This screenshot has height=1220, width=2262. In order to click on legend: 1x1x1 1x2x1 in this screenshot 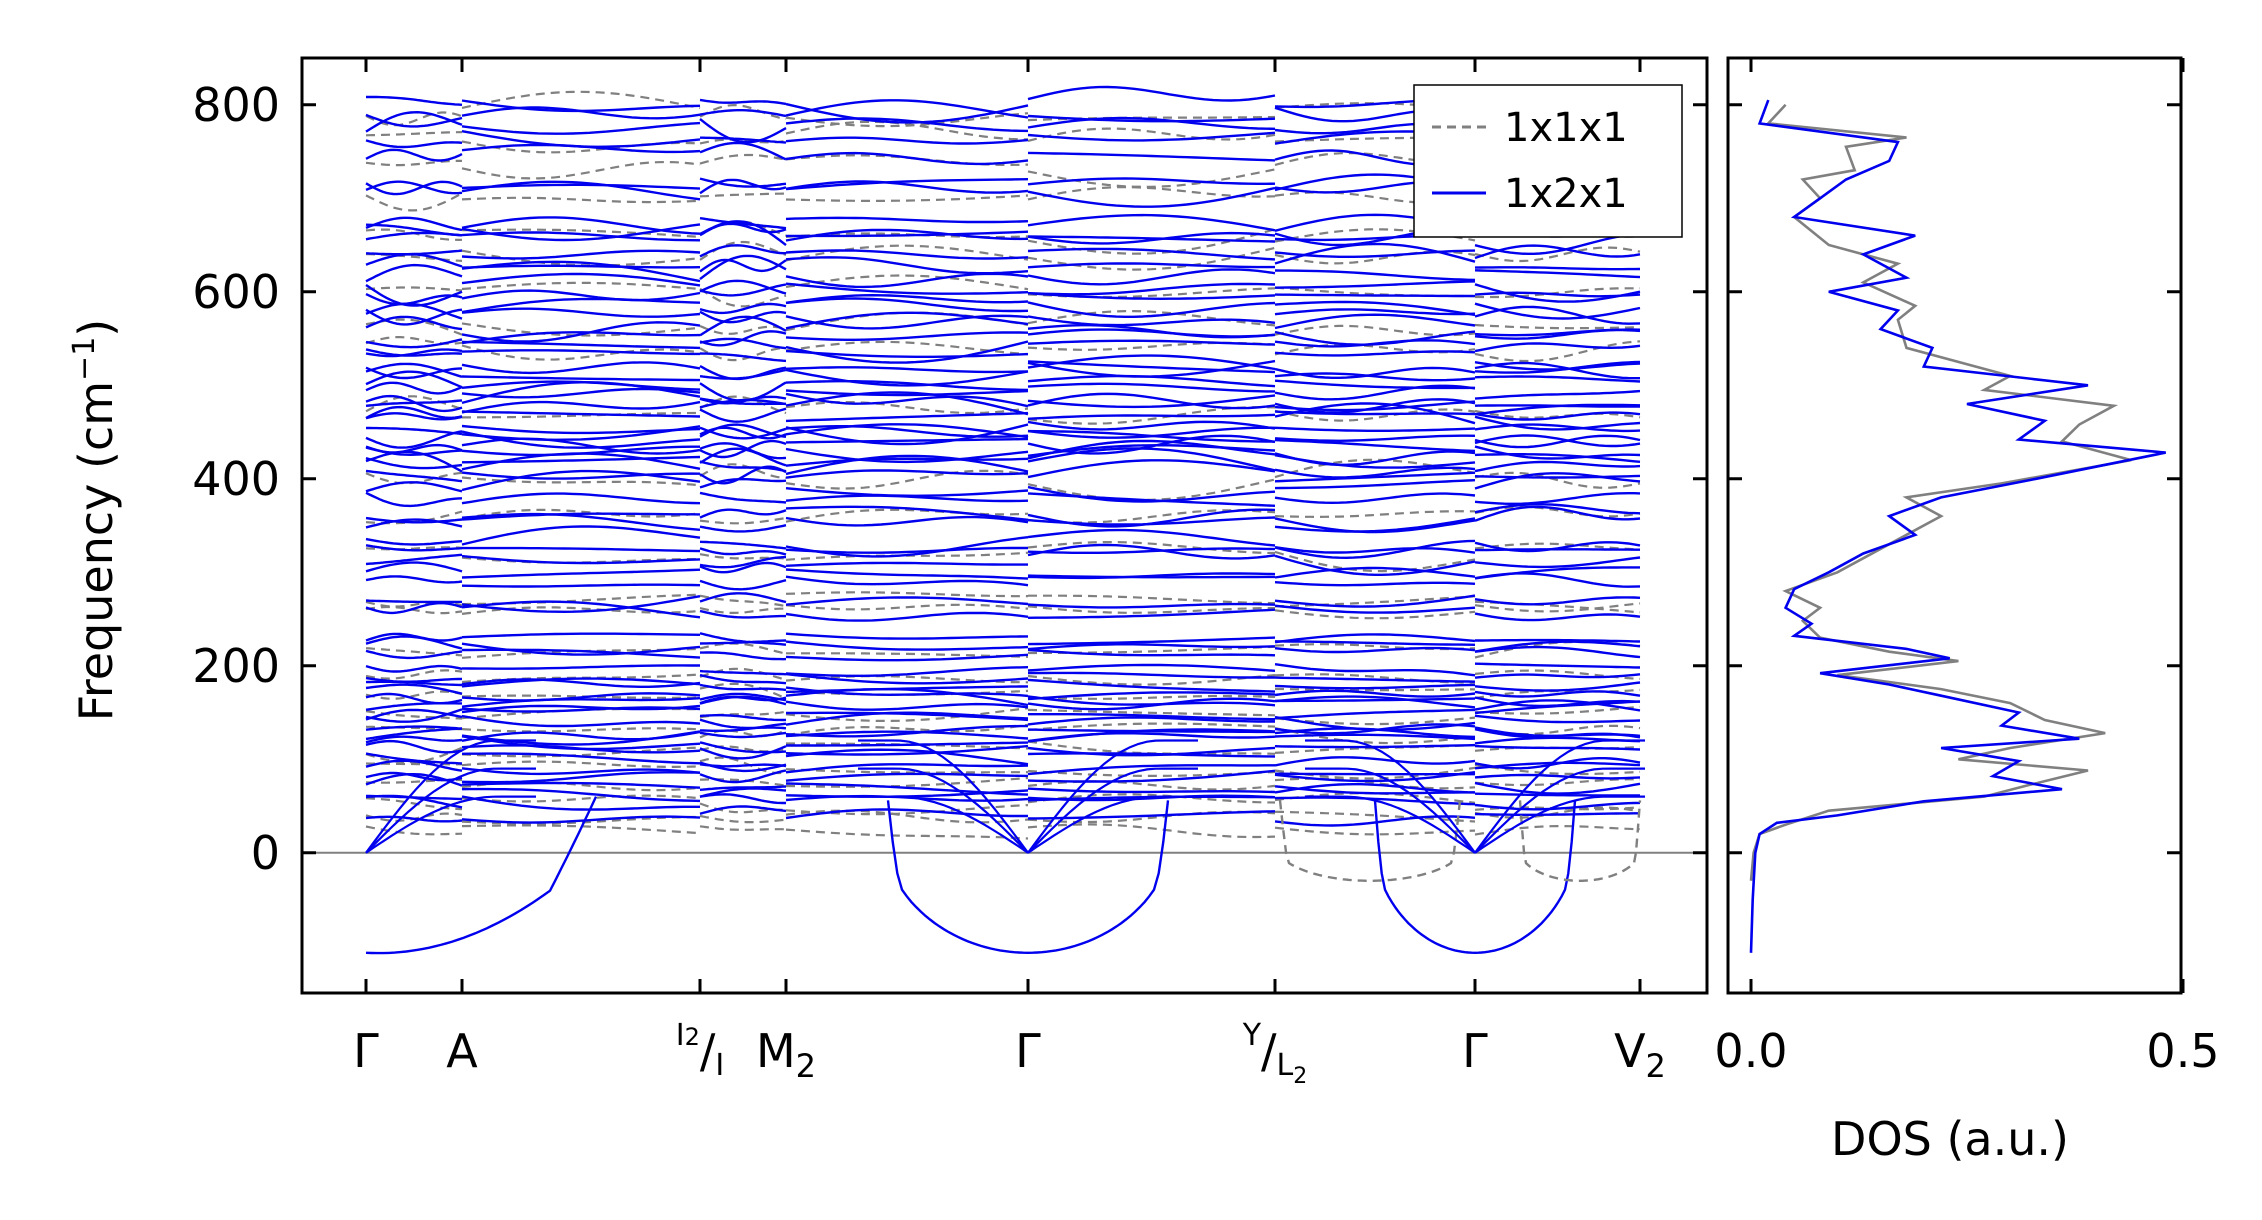, I will do `click(1548, 161)`.